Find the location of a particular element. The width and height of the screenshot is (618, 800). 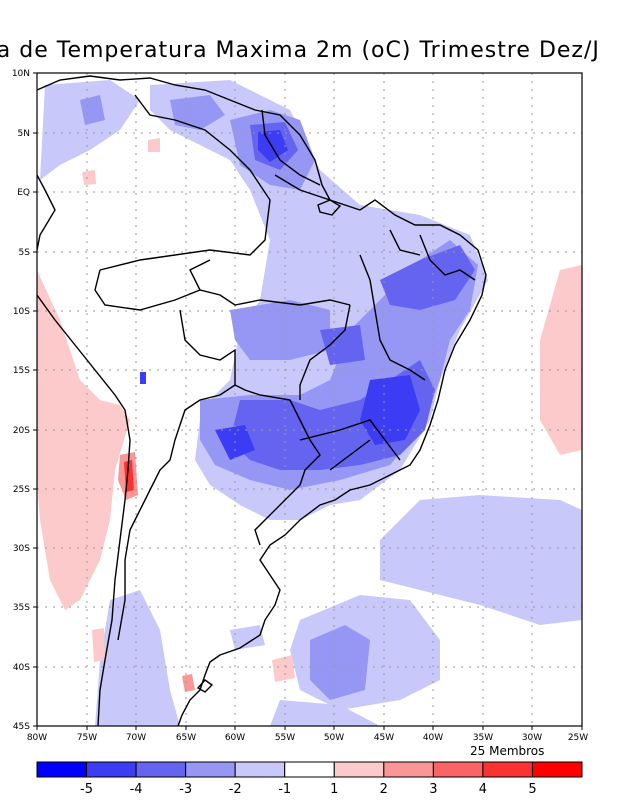

lat-label: 35S is located at coordinates (21, 608).